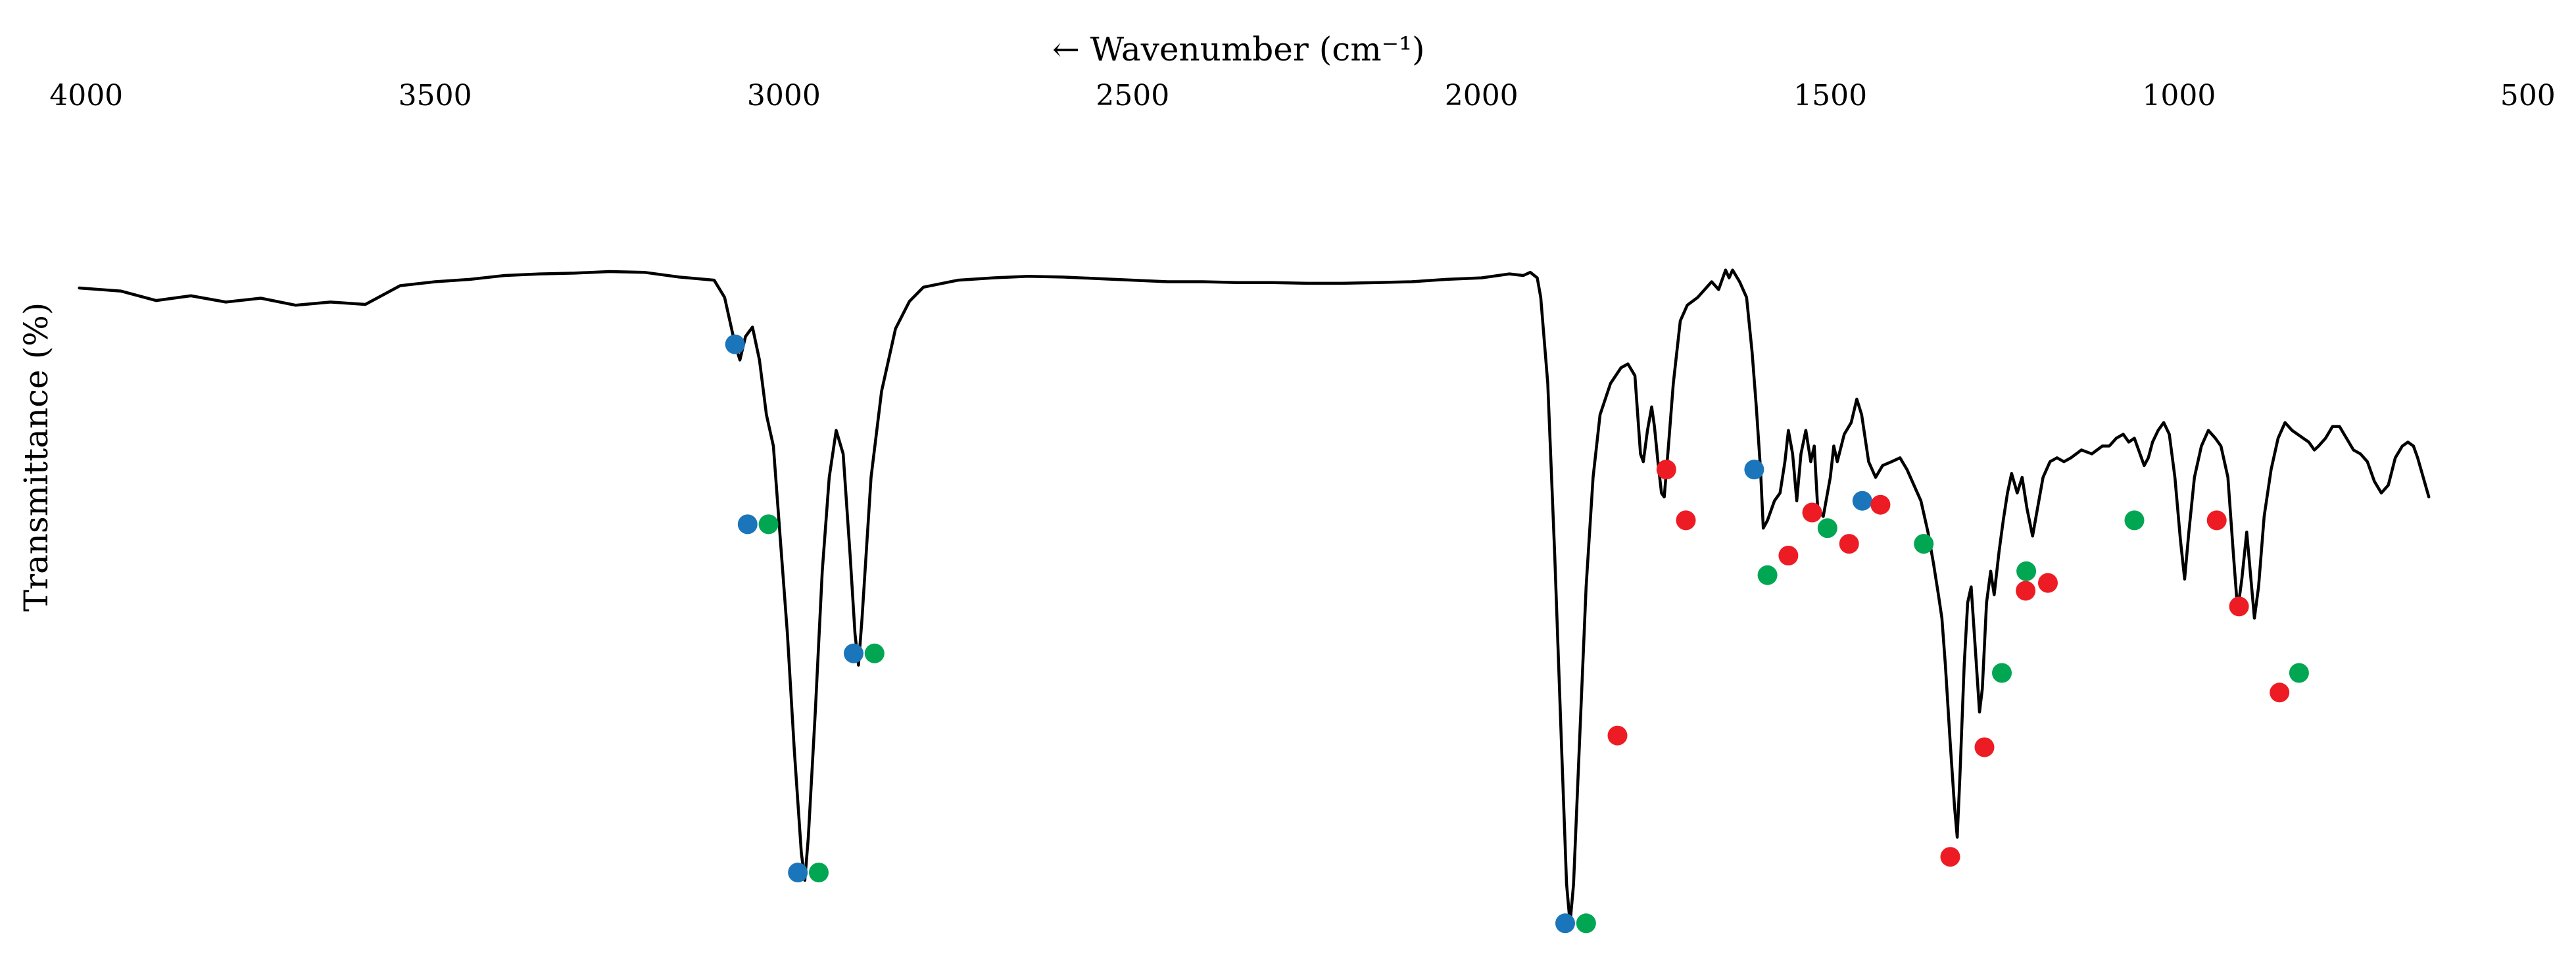 This screenshot has height=979, width=2576. Describe the element at coordinates (435, 96) in the screenshot. I see `x-tick-label: 3500` at that location.